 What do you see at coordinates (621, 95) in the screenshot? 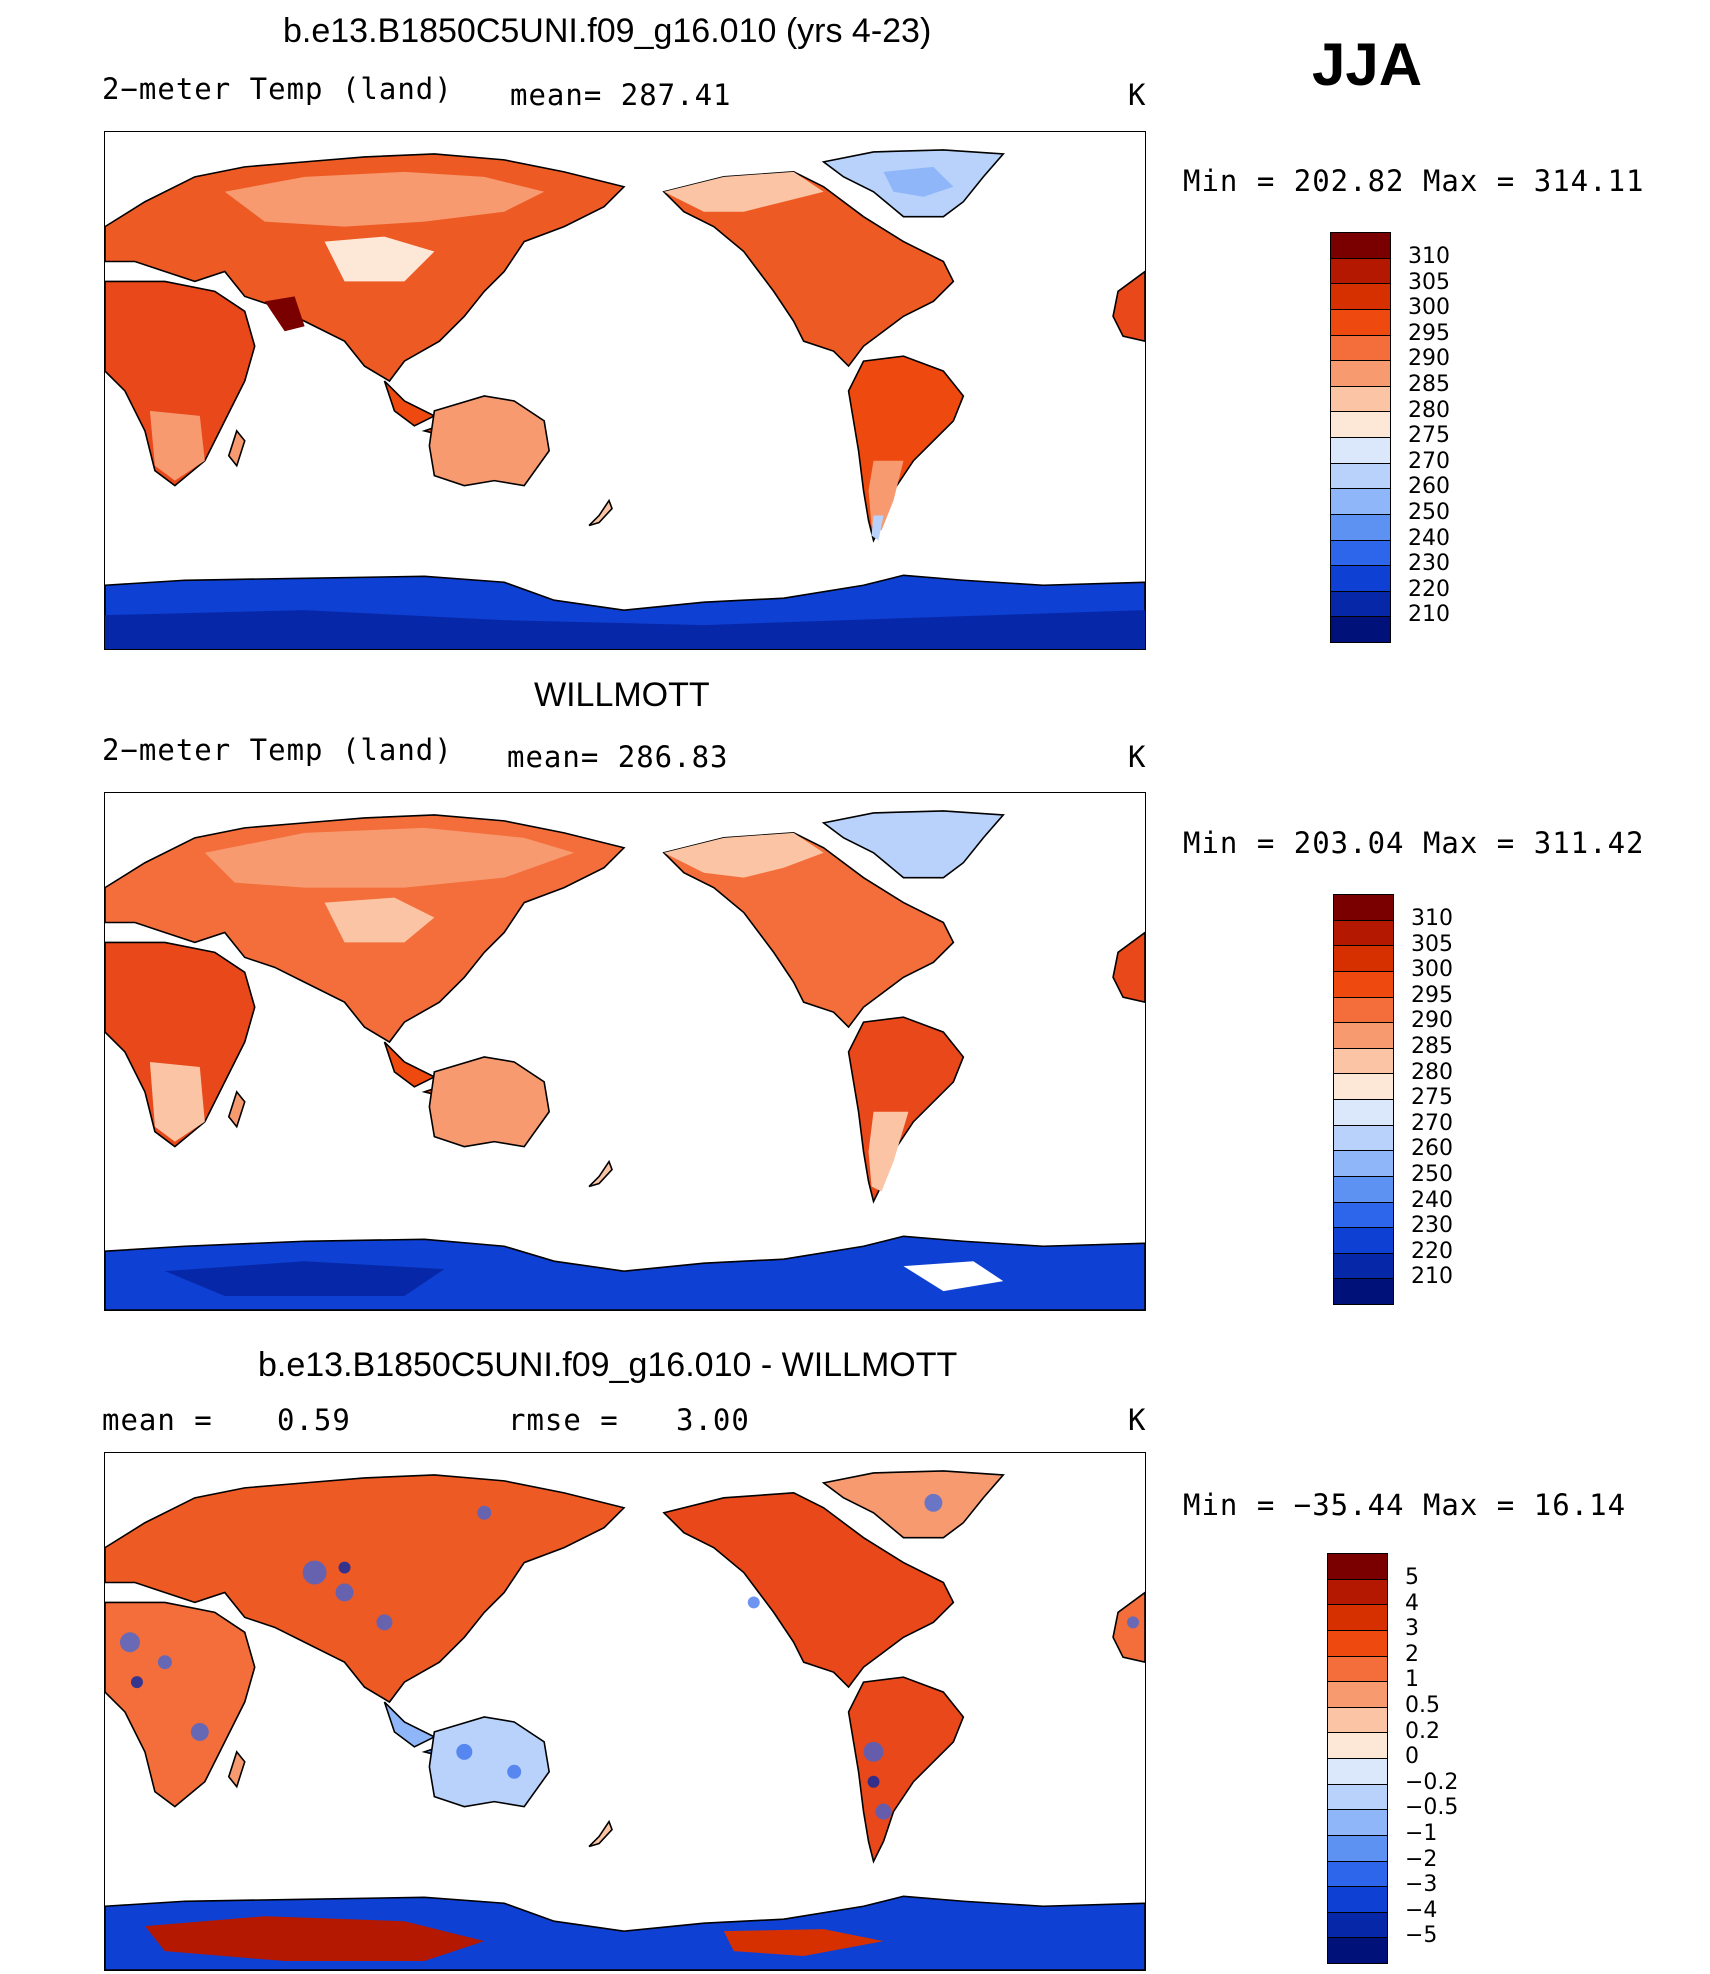
I see `panel1-mean-label: mean= 287.41` at bounding box center [621, 95].